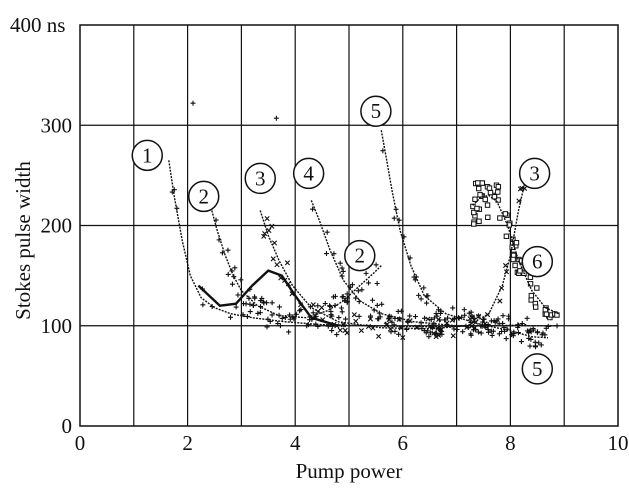 This screenshot has height=490, width=629. I want to click on callout-label: 4, so click(308, 173).